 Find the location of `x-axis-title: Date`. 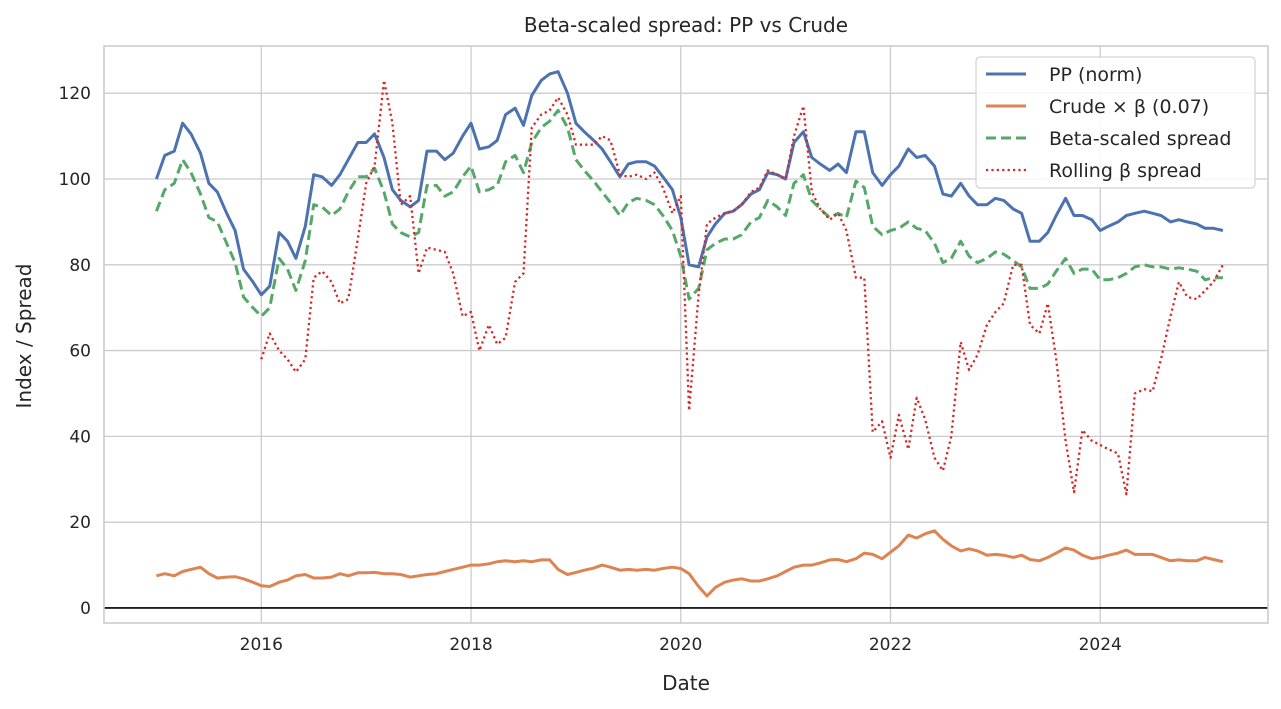

x-axis-title: Date is located at coordinates (686, 683).